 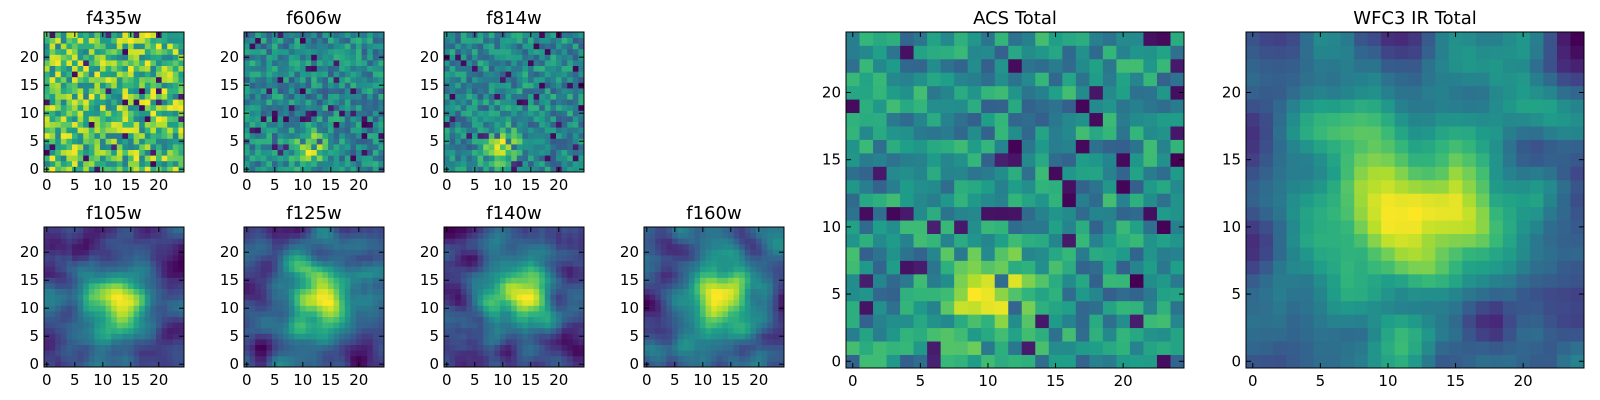 What do you see at coordinates (229, 280) in the screenshot?
I see `y-tick-label: 15` at bounding box center [229, 280].